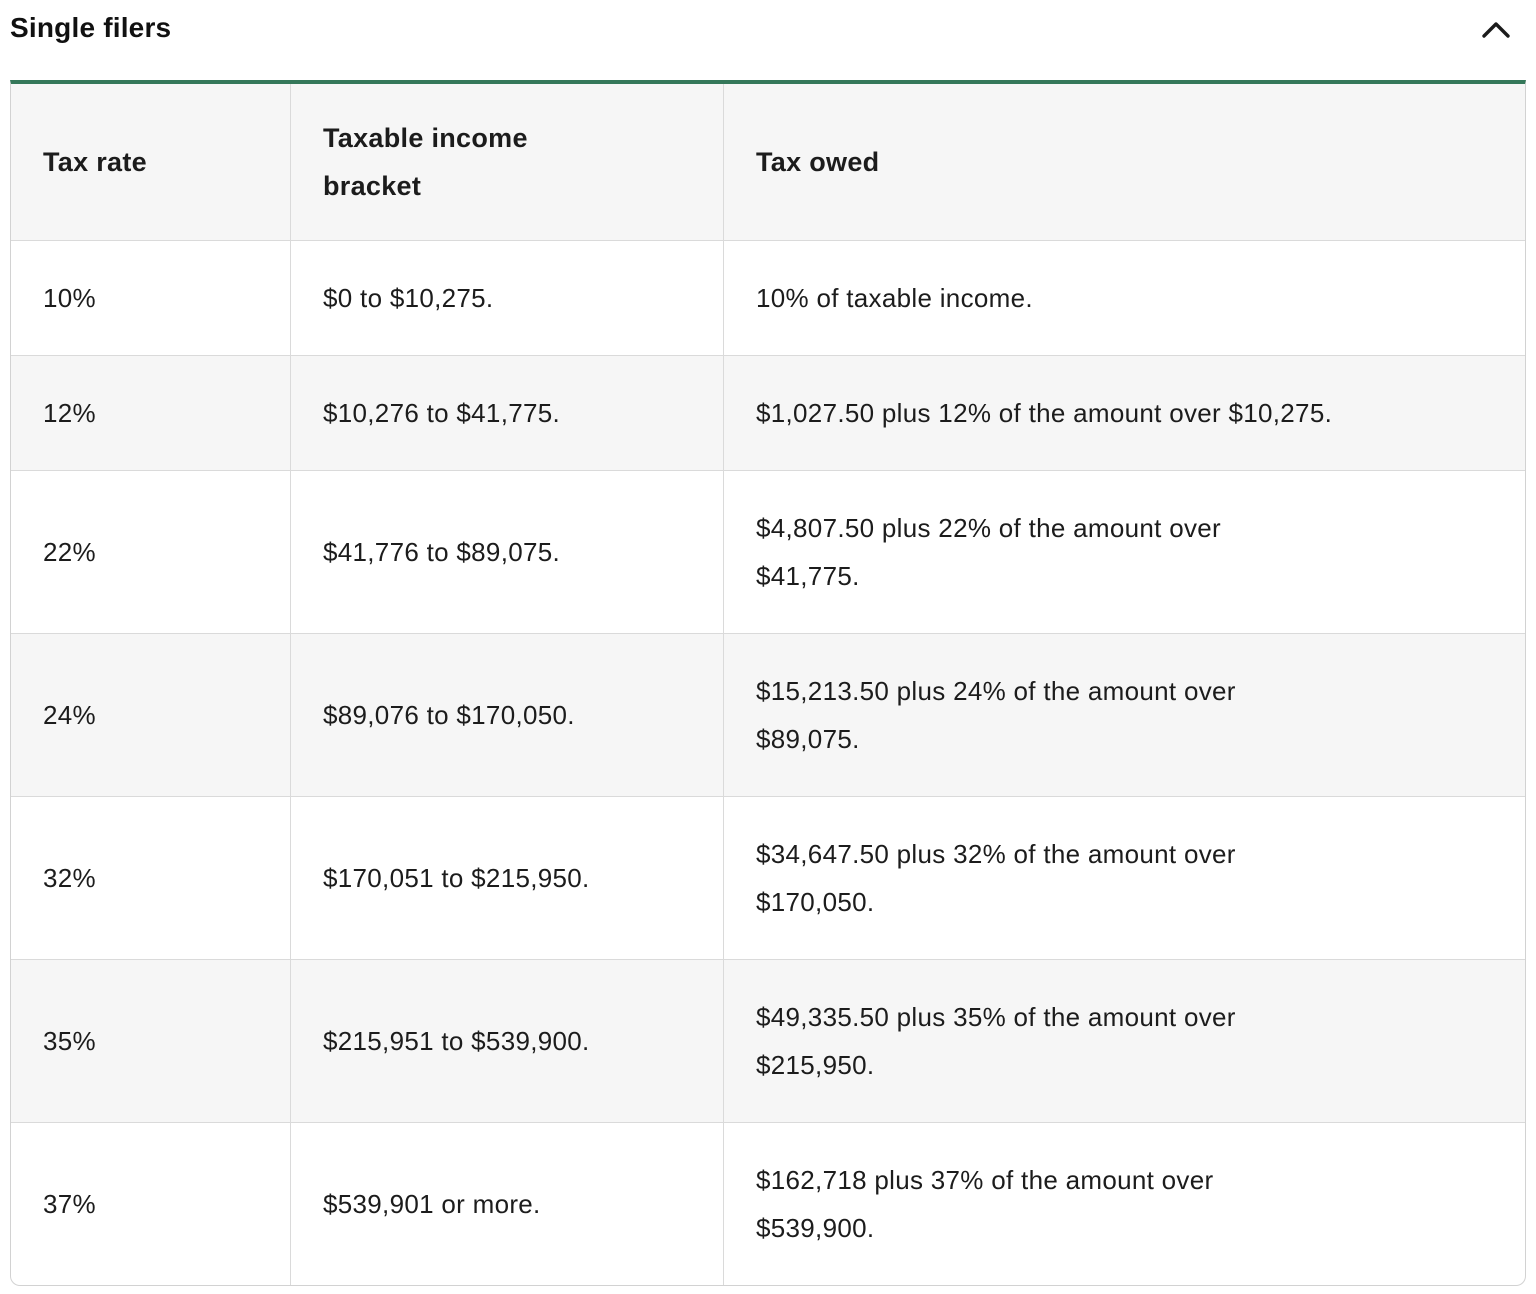  I want to click on header-tax-owed: Tax owed, so click(1124, 162).